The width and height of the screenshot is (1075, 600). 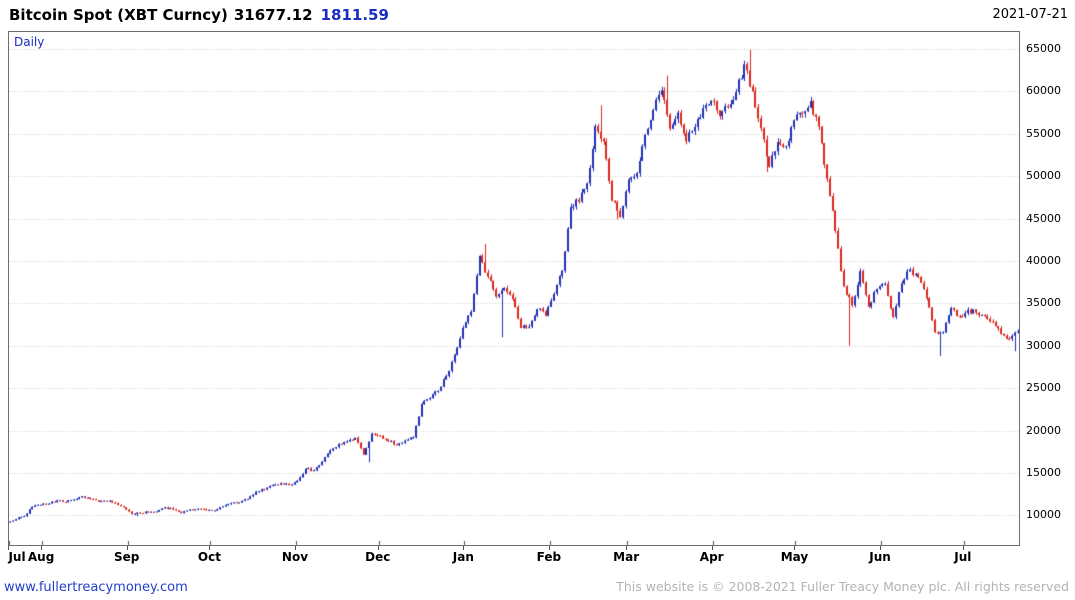 What do you see at coordinates (126, 557) in the screenshot?
I see `x-axis-label: Sep` at bounding box center [126, 557].